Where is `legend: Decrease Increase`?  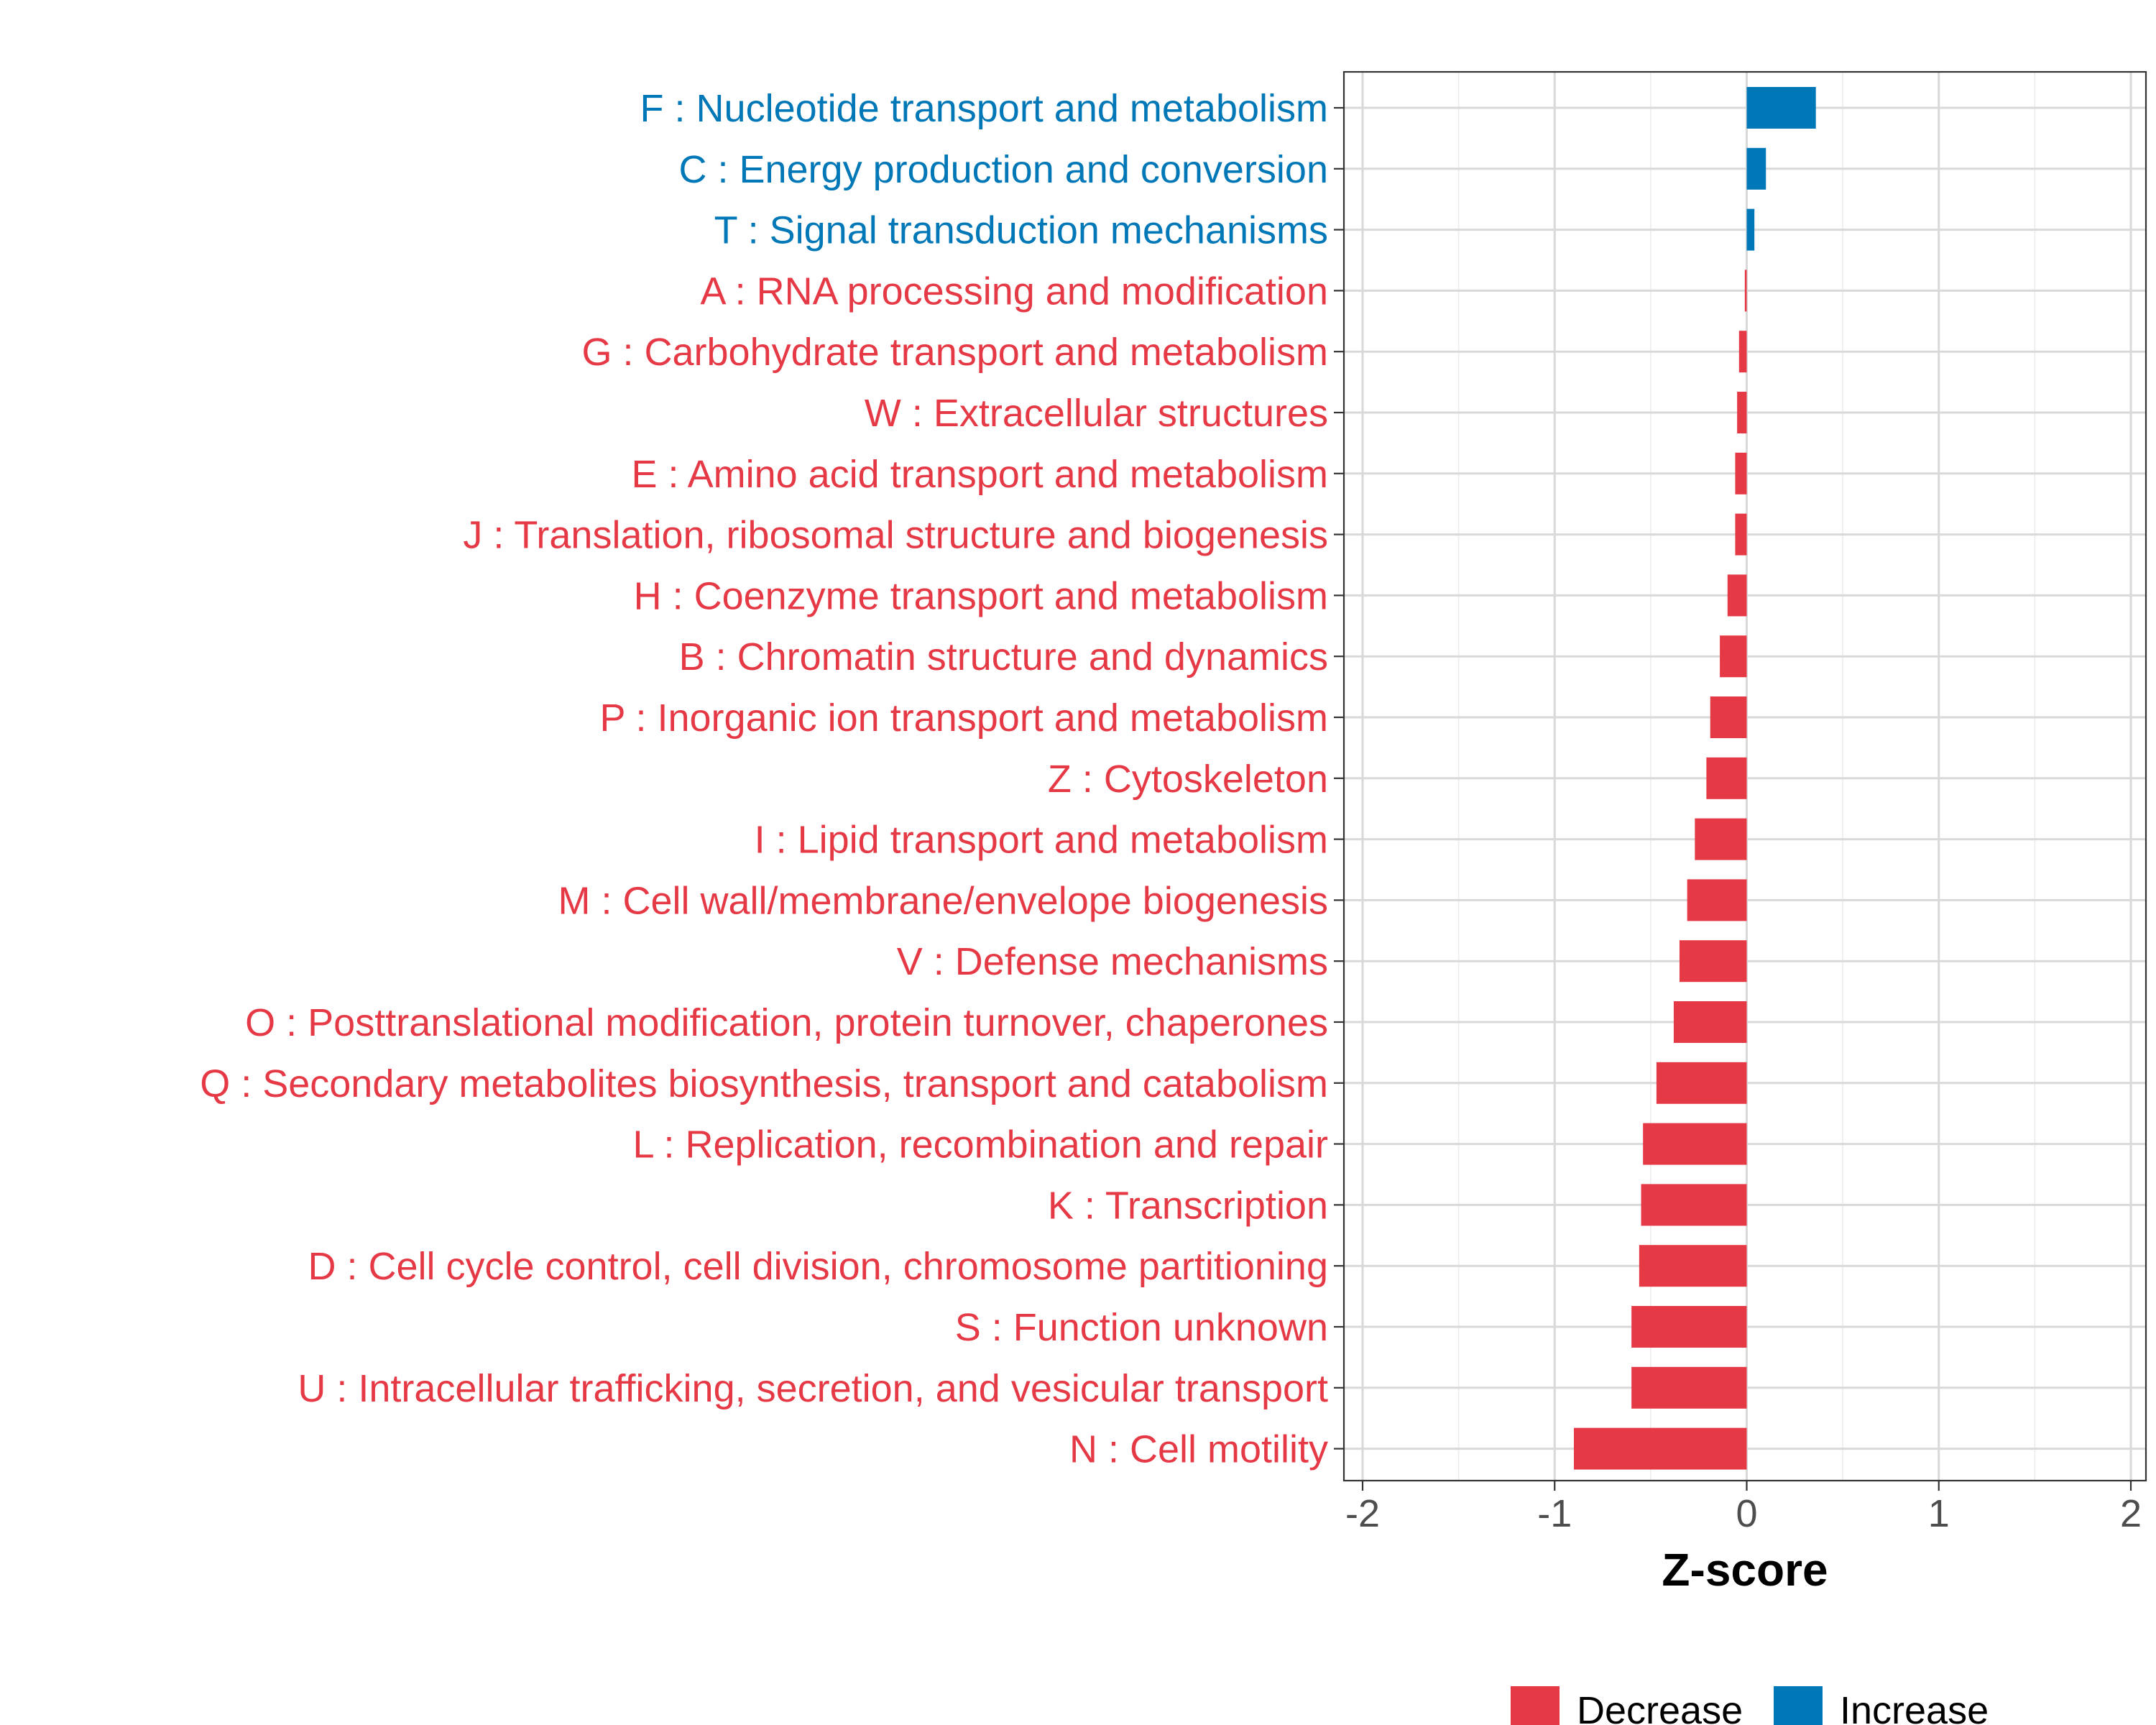 legend: Decrease Increase is located at coordinates (1750, 1705).